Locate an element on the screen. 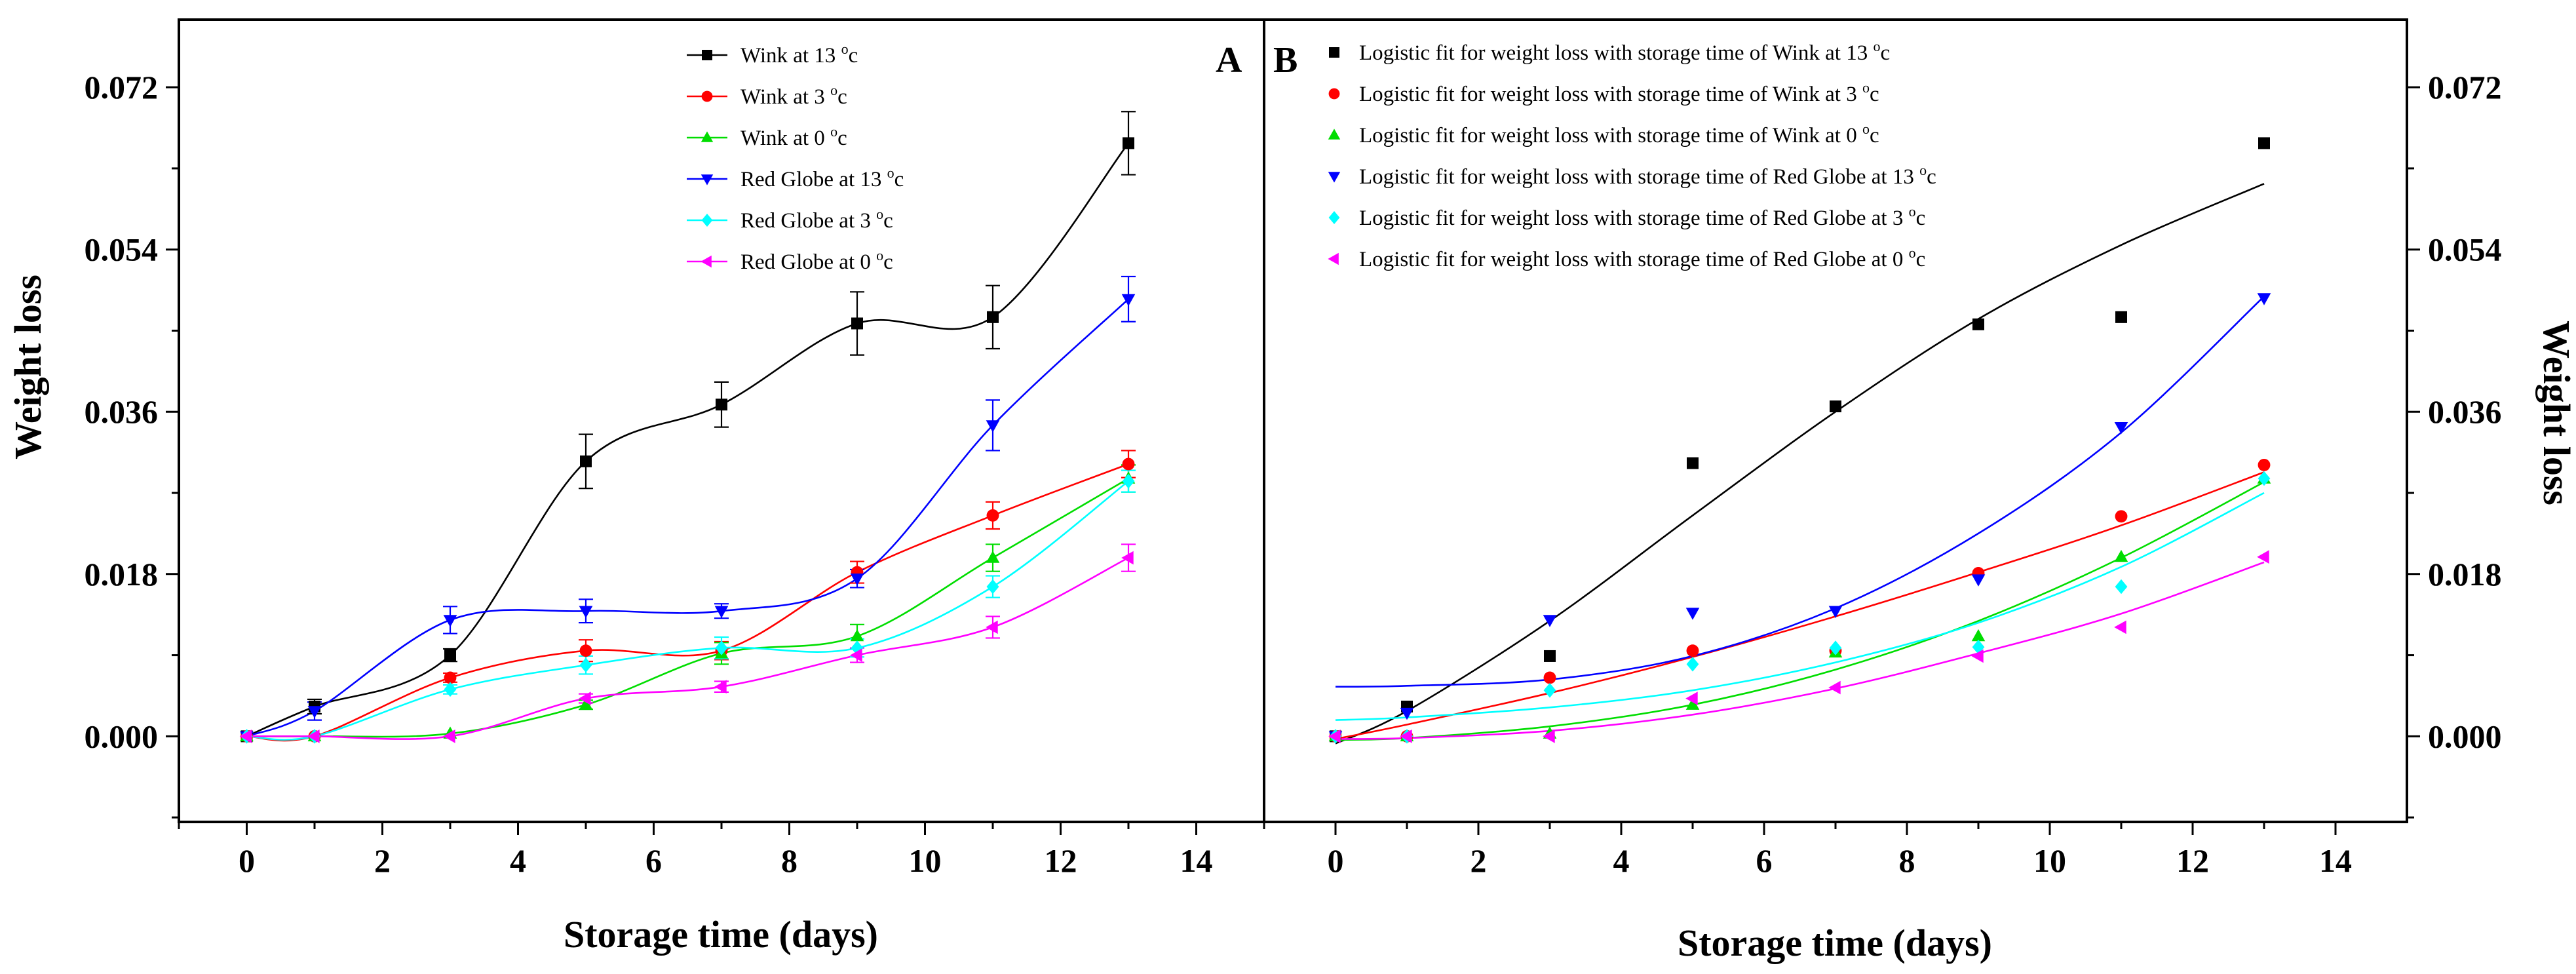  a-legend-5-label-unit-sup: o is located at coordinates (879, 255).